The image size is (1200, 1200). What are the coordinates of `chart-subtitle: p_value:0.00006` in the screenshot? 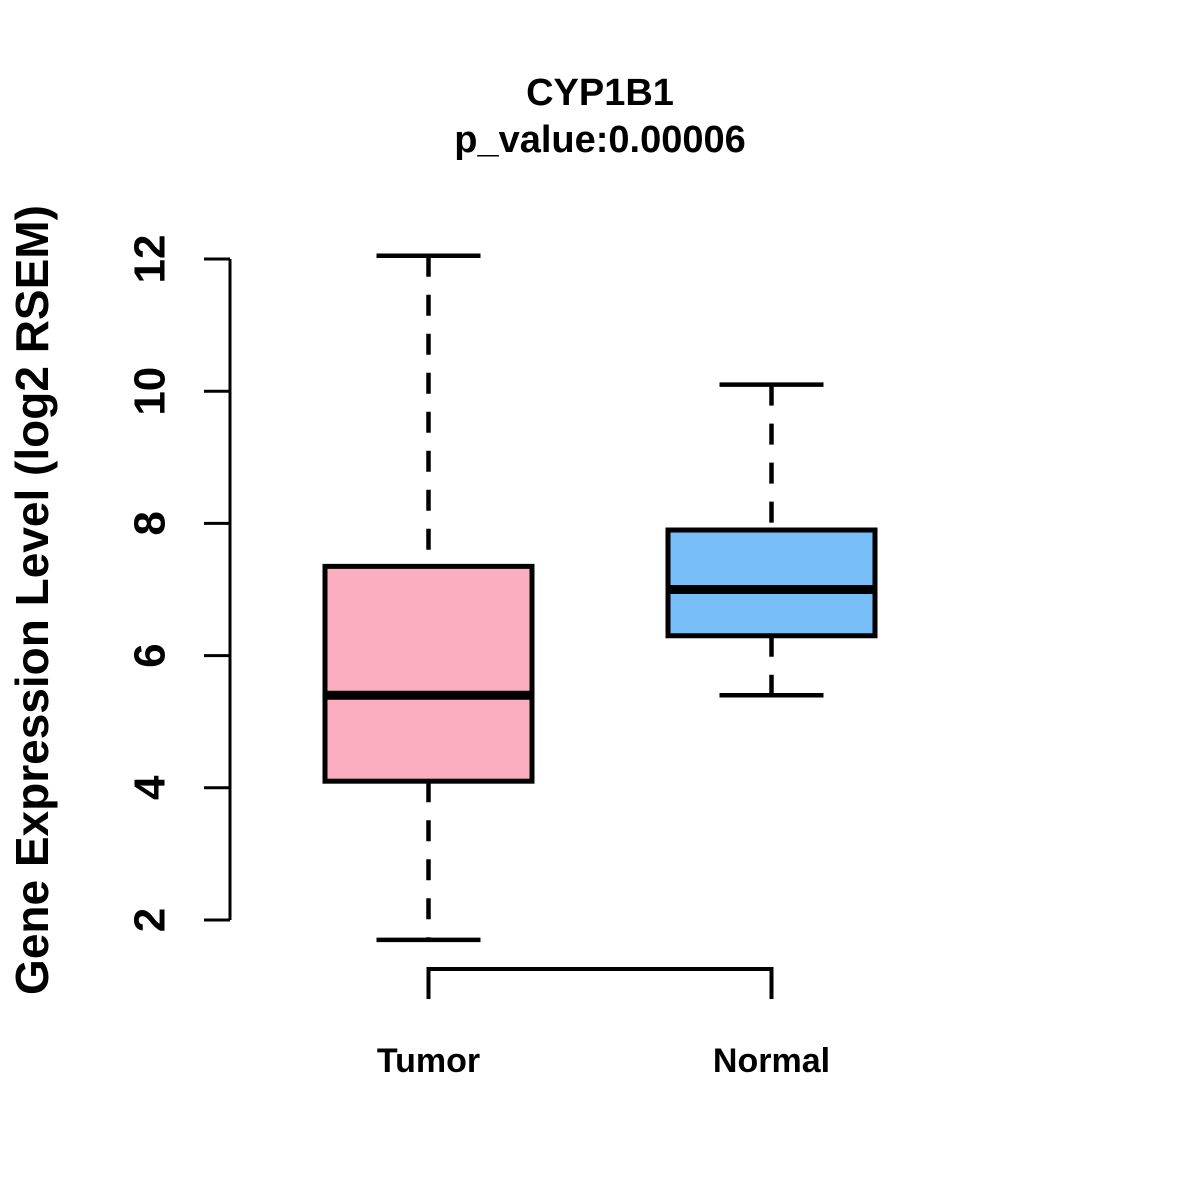 It's located at (600, 140).